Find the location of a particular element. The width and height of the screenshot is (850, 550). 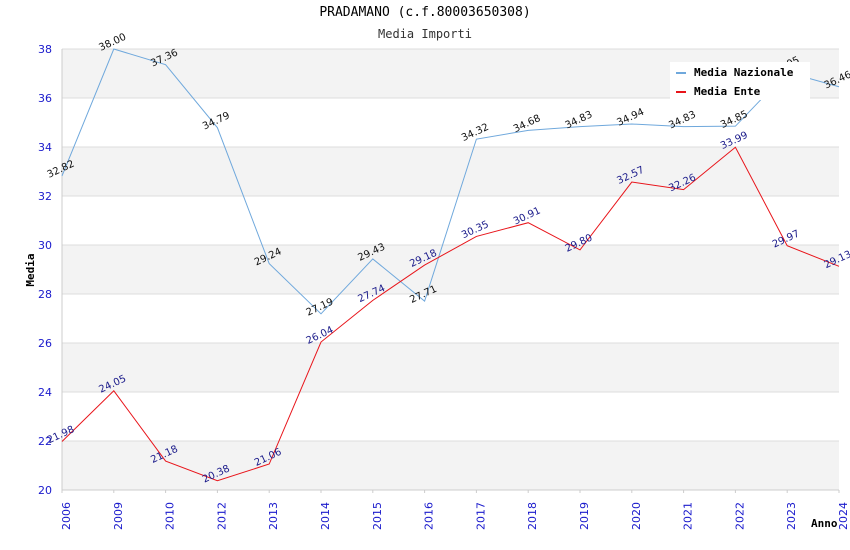

x-tick-label: 2012 is located at coordinates (221, 516).